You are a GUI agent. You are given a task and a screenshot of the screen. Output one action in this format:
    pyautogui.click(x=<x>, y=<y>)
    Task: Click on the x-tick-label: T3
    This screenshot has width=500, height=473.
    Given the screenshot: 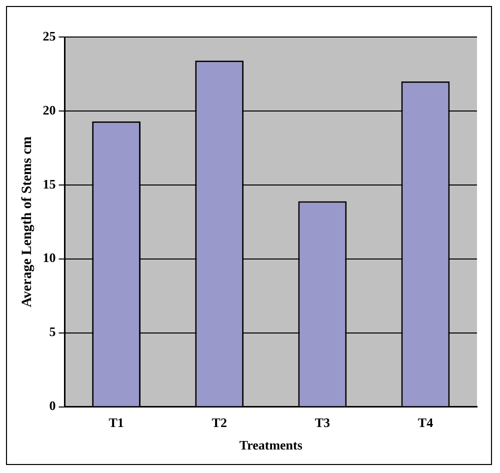 What is the action you would take?
    pyautogui.click(x=322, y=422)
    